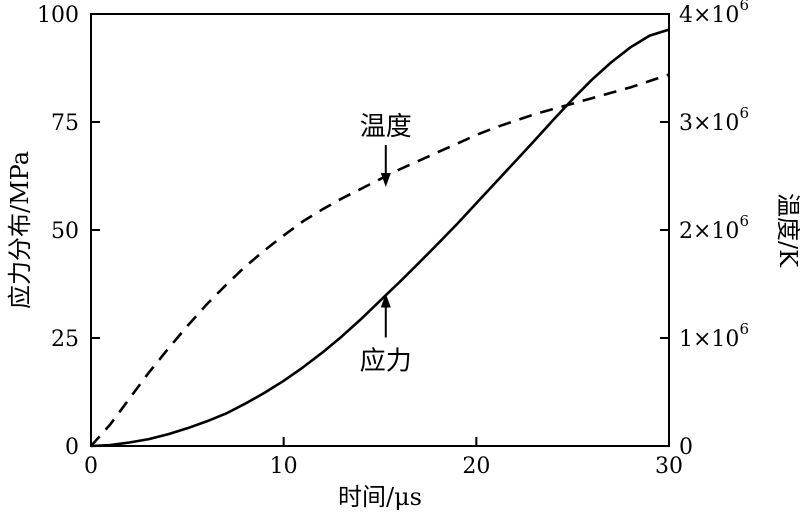 This screenshot has height=516, width=800. Describe the element at coordinates (380, 497) in the screenshot. I see `x-axis-title: 时间/μs` at that location.